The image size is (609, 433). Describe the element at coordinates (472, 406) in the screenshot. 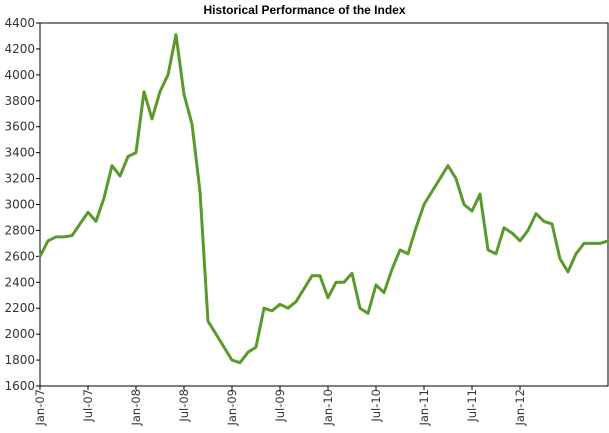

I see `x-tick-label: Jul-11` at that location.